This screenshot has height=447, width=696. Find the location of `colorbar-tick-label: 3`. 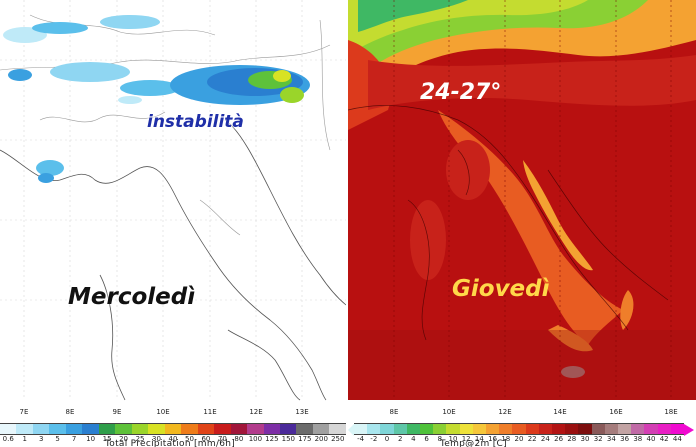

colorbar-tick-label: 3 is located at coordinates (41, 439).